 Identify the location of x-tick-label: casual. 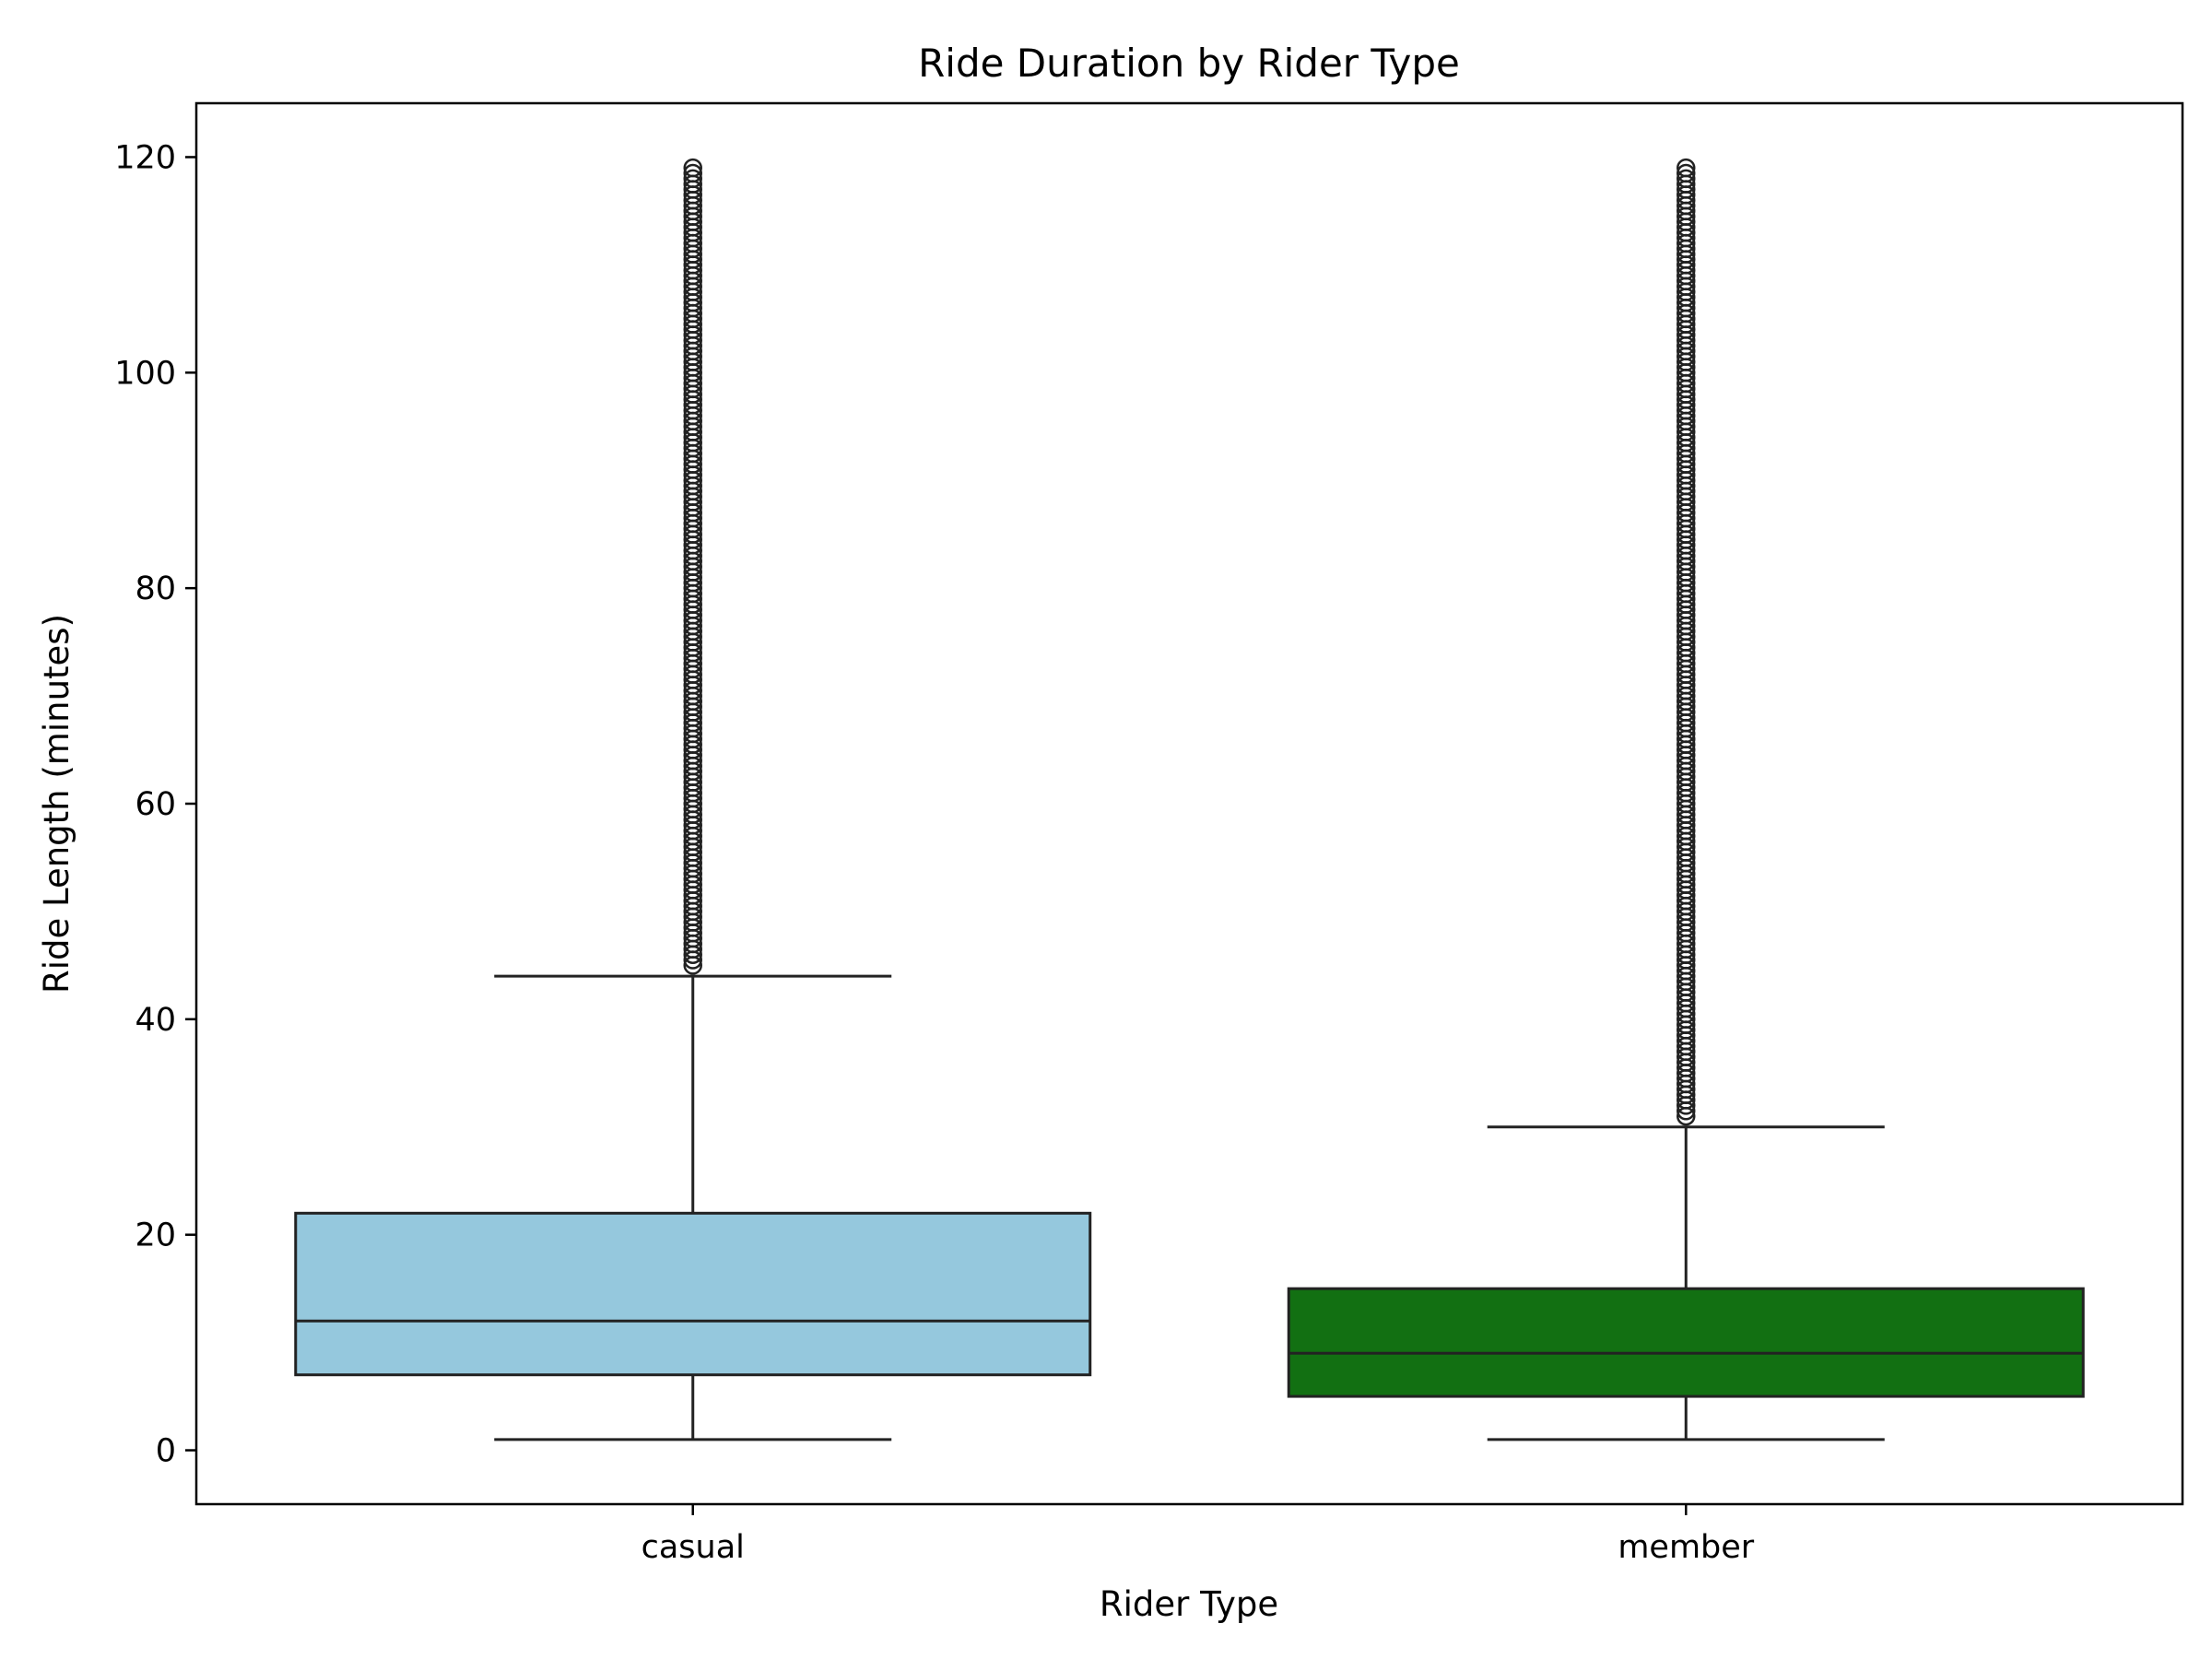
(693, 1547).